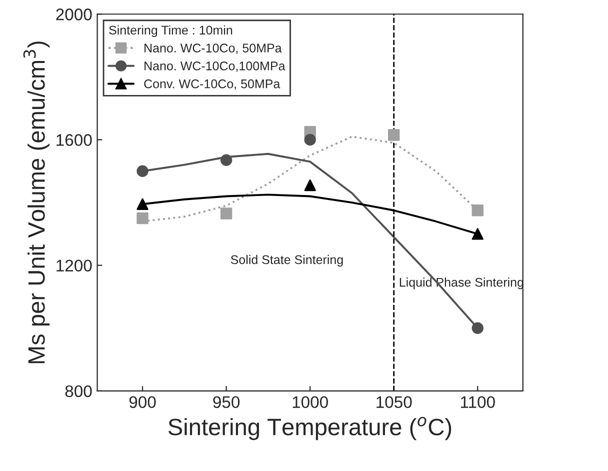 The image size is (608, 471). Describe the element at coordinates (215, 67) in the screenshot. I see `legend-label: Nano. WC-10Co,100MPa` at that location.